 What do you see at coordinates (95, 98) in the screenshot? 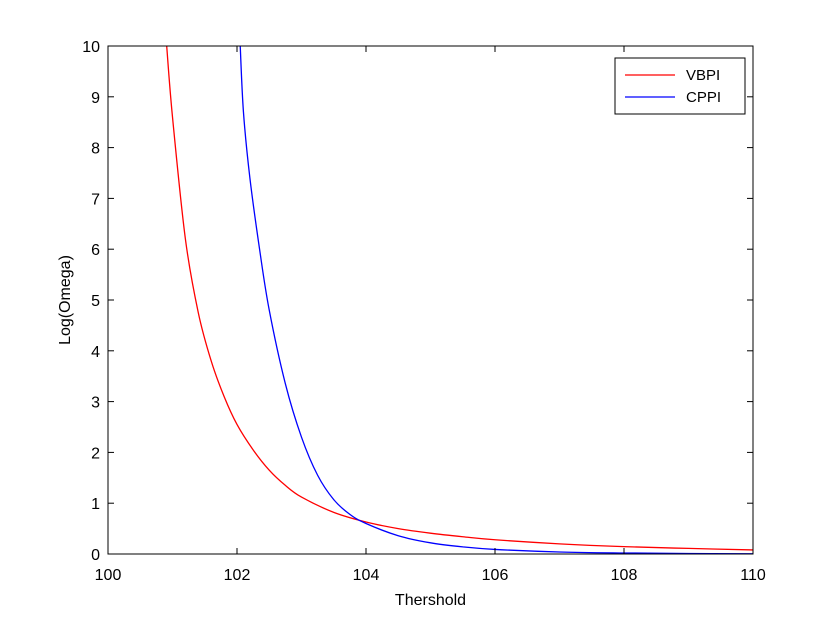
I see `y-tick-label: 9` at bounding box center [95, 98].